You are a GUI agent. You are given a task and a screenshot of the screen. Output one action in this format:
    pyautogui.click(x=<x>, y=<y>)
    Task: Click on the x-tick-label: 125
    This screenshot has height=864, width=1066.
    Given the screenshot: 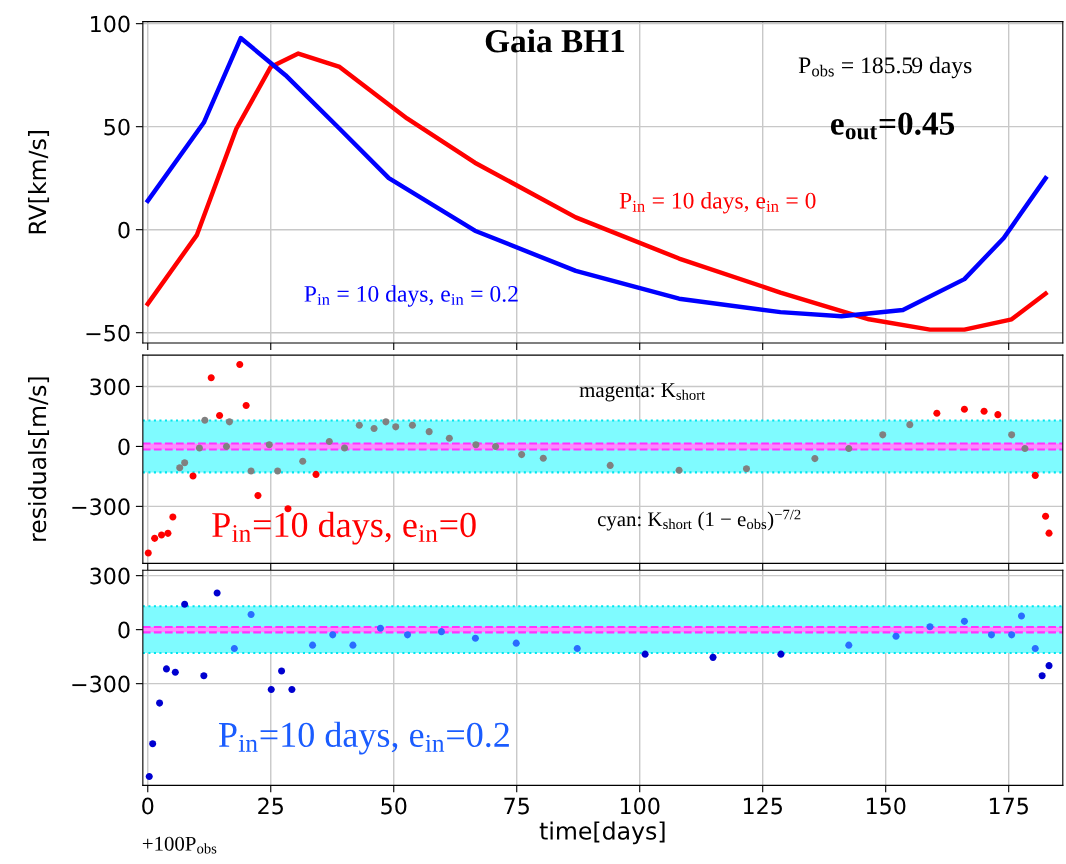 What is the action you would take?
    pyautogui.click(x=762, y=806)
    